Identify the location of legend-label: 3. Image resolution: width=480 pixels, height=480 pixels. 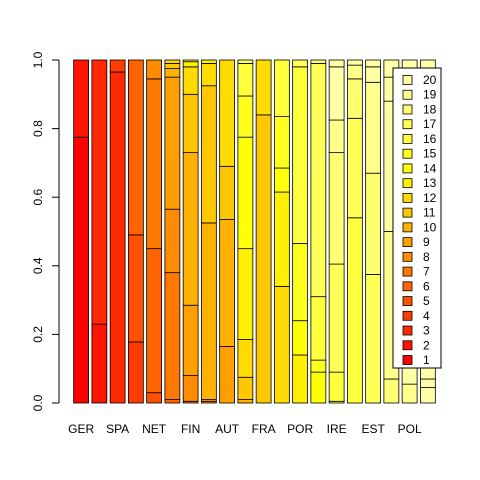
(426, 331).